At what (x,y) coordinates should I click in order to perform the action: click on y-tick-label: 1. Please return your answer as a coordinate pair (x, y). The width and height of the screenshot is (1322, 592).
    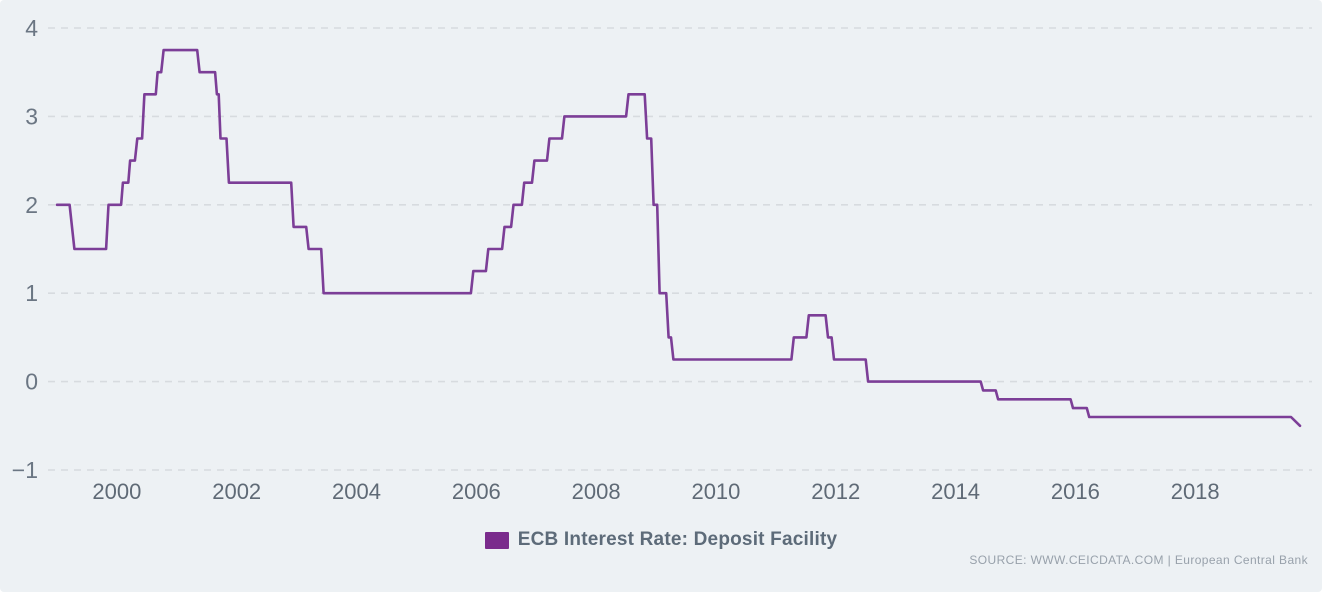
    Looking at the image, I should click on (31, 293).